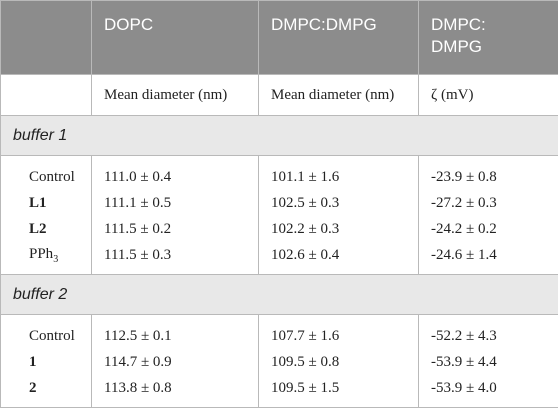  What do you see at coordinates (488, 203) in the screenshot?
I see `cell-zeta: -27.2 ± 0.3` at bounding box center [488, 203].